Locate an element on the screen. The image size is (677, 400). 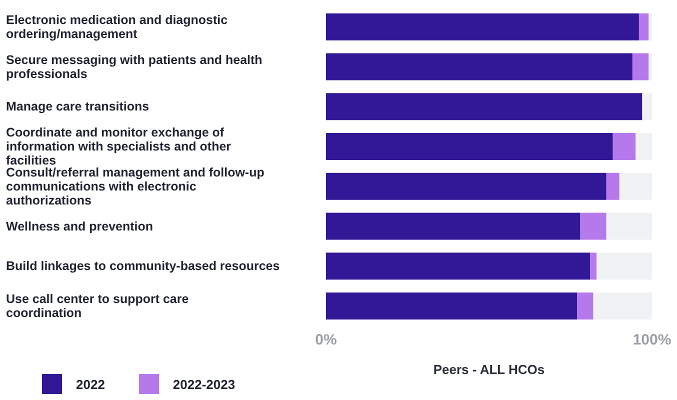
x-axis-title: Peers - ALL HCOs is located at coordinates (489, 369).